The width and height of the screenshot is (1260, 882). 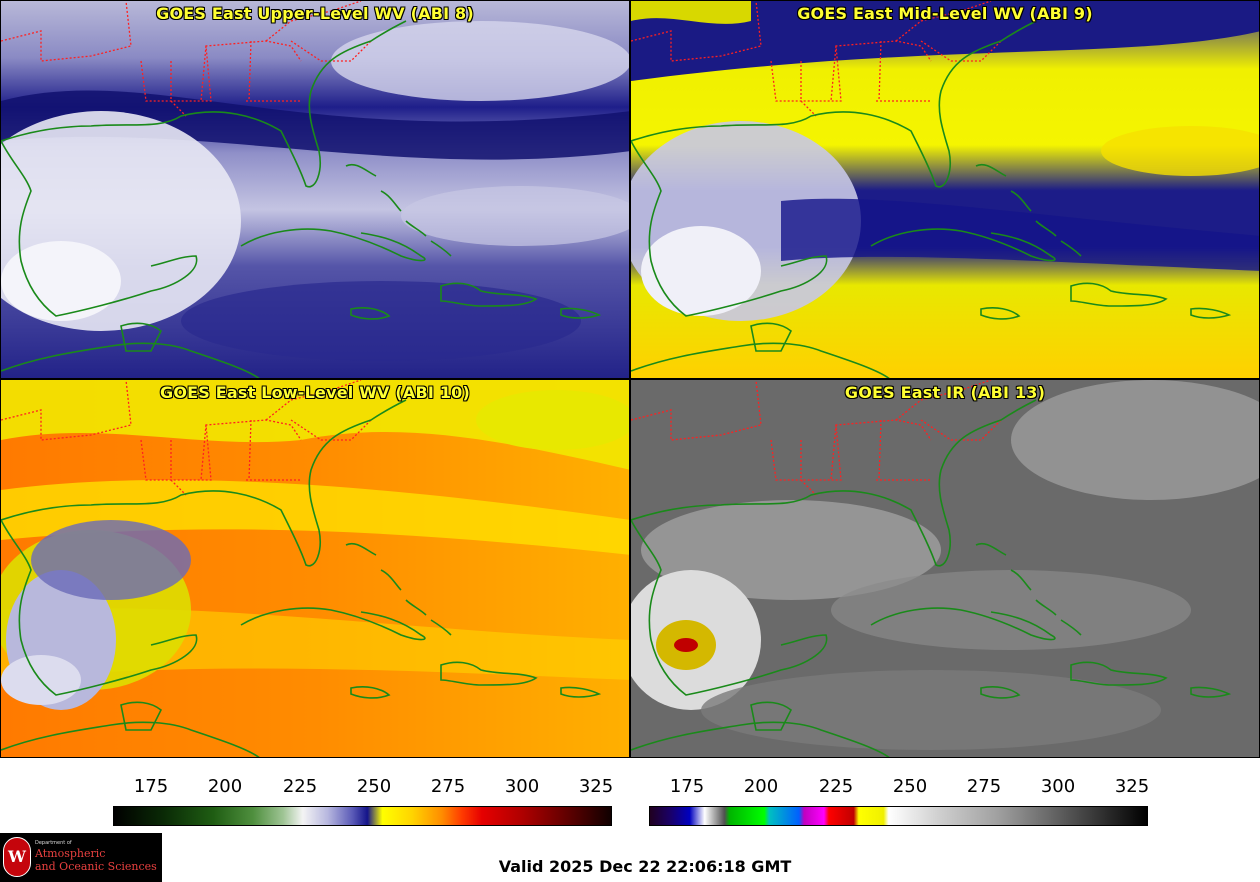 I want to click on ir-tick-label: 275, so click(x=984, y=786).